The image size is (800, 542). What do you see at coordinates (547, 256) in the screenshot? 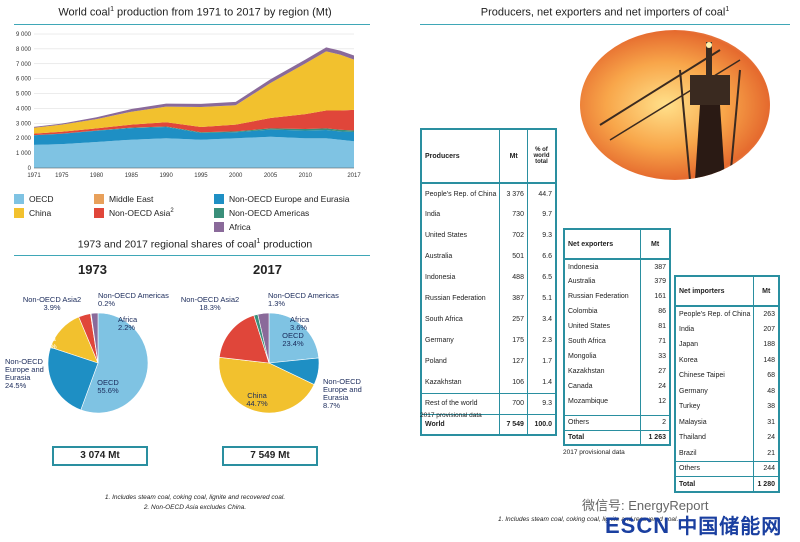
I see `table-cell-value: 6.6` at bounding box center [547, 256].